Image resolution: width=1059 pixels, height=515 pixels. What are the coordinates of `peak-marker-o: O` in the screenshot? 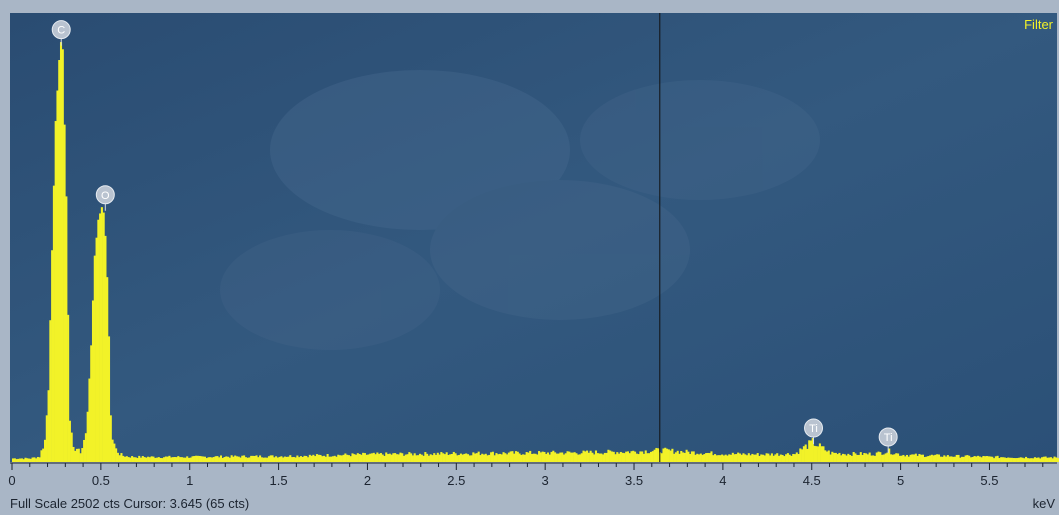 It's located at (105, 198).